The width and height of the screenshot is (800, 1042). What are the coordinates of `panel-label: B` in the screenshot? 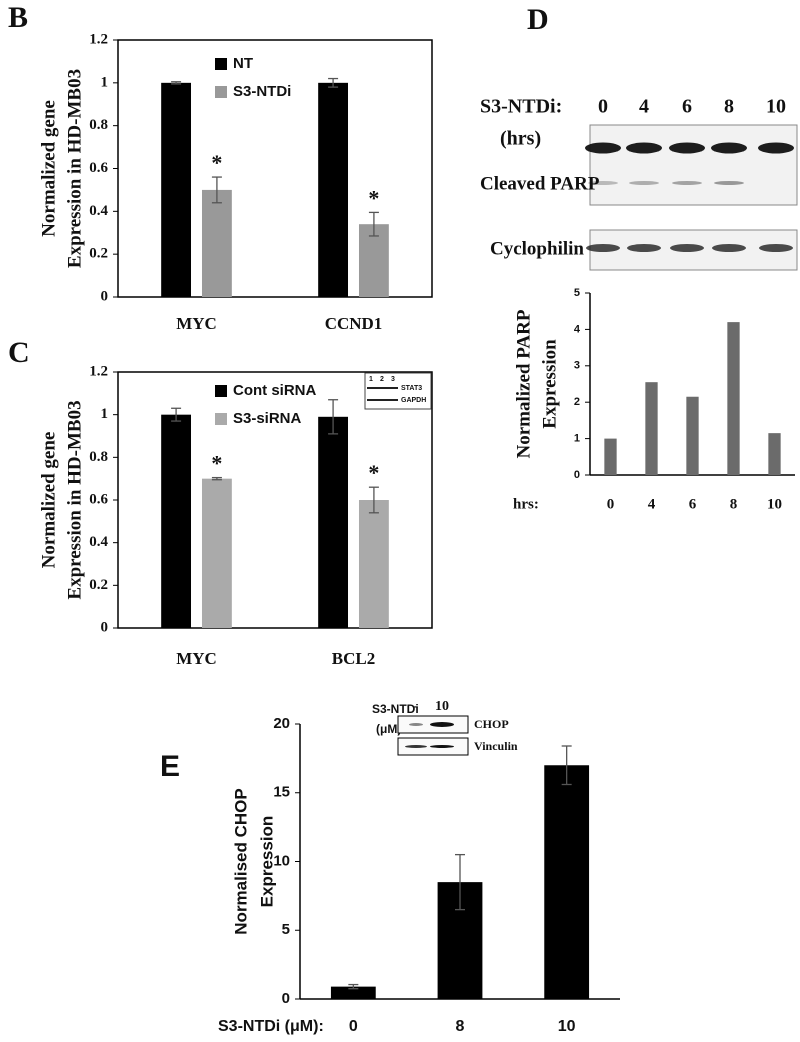 It's located at (18, 17).